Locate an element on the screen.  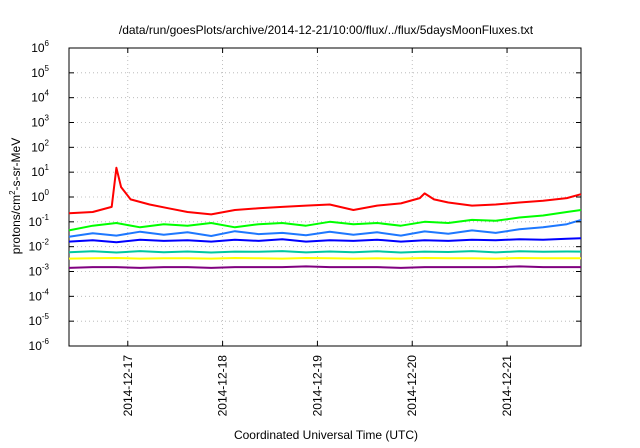
y-tick-label: 10⁻⁶ is located at coordinates (39, 345).